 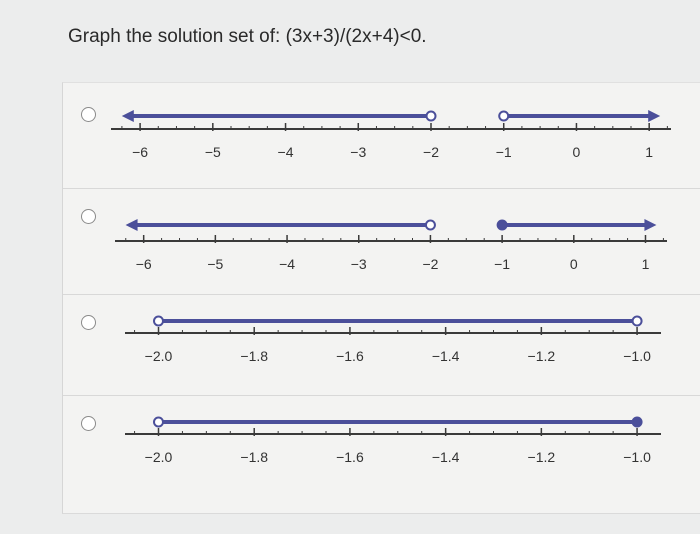 What do you see at coordinates (88, 423) in the screenshot?
I see `radio-option-d` at bounding box center [88, 423].